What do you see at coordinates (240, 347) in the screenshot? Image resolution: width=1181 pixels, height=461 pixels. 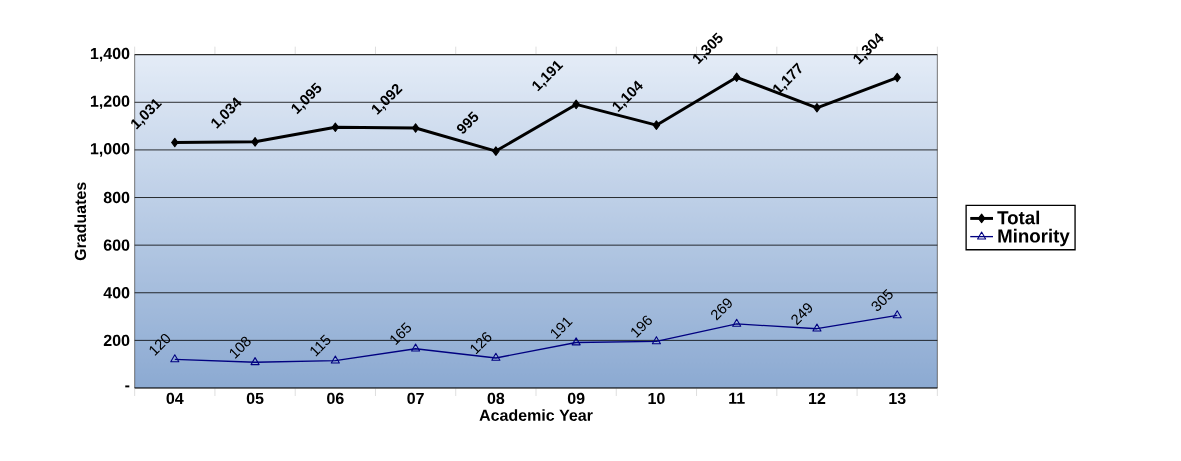 I see `data-label: 108` at bounding box center [240, 347].